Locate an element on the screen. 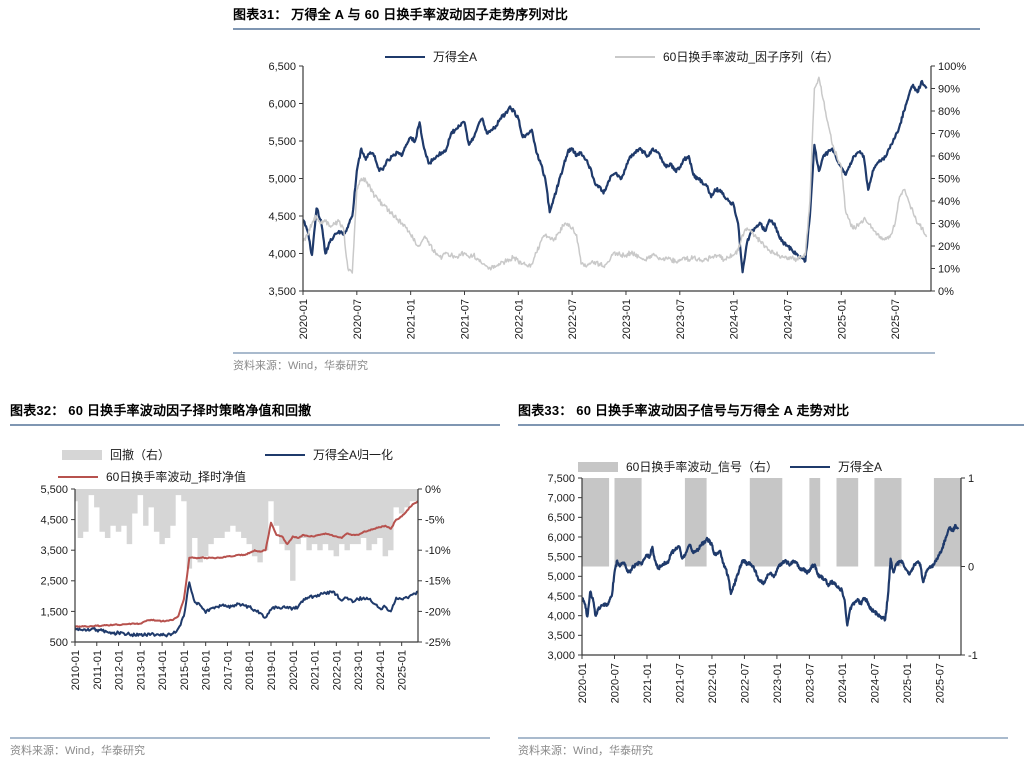 The image size is (1024, 765). svg-text: 100% is located at coordinates (952, 67).